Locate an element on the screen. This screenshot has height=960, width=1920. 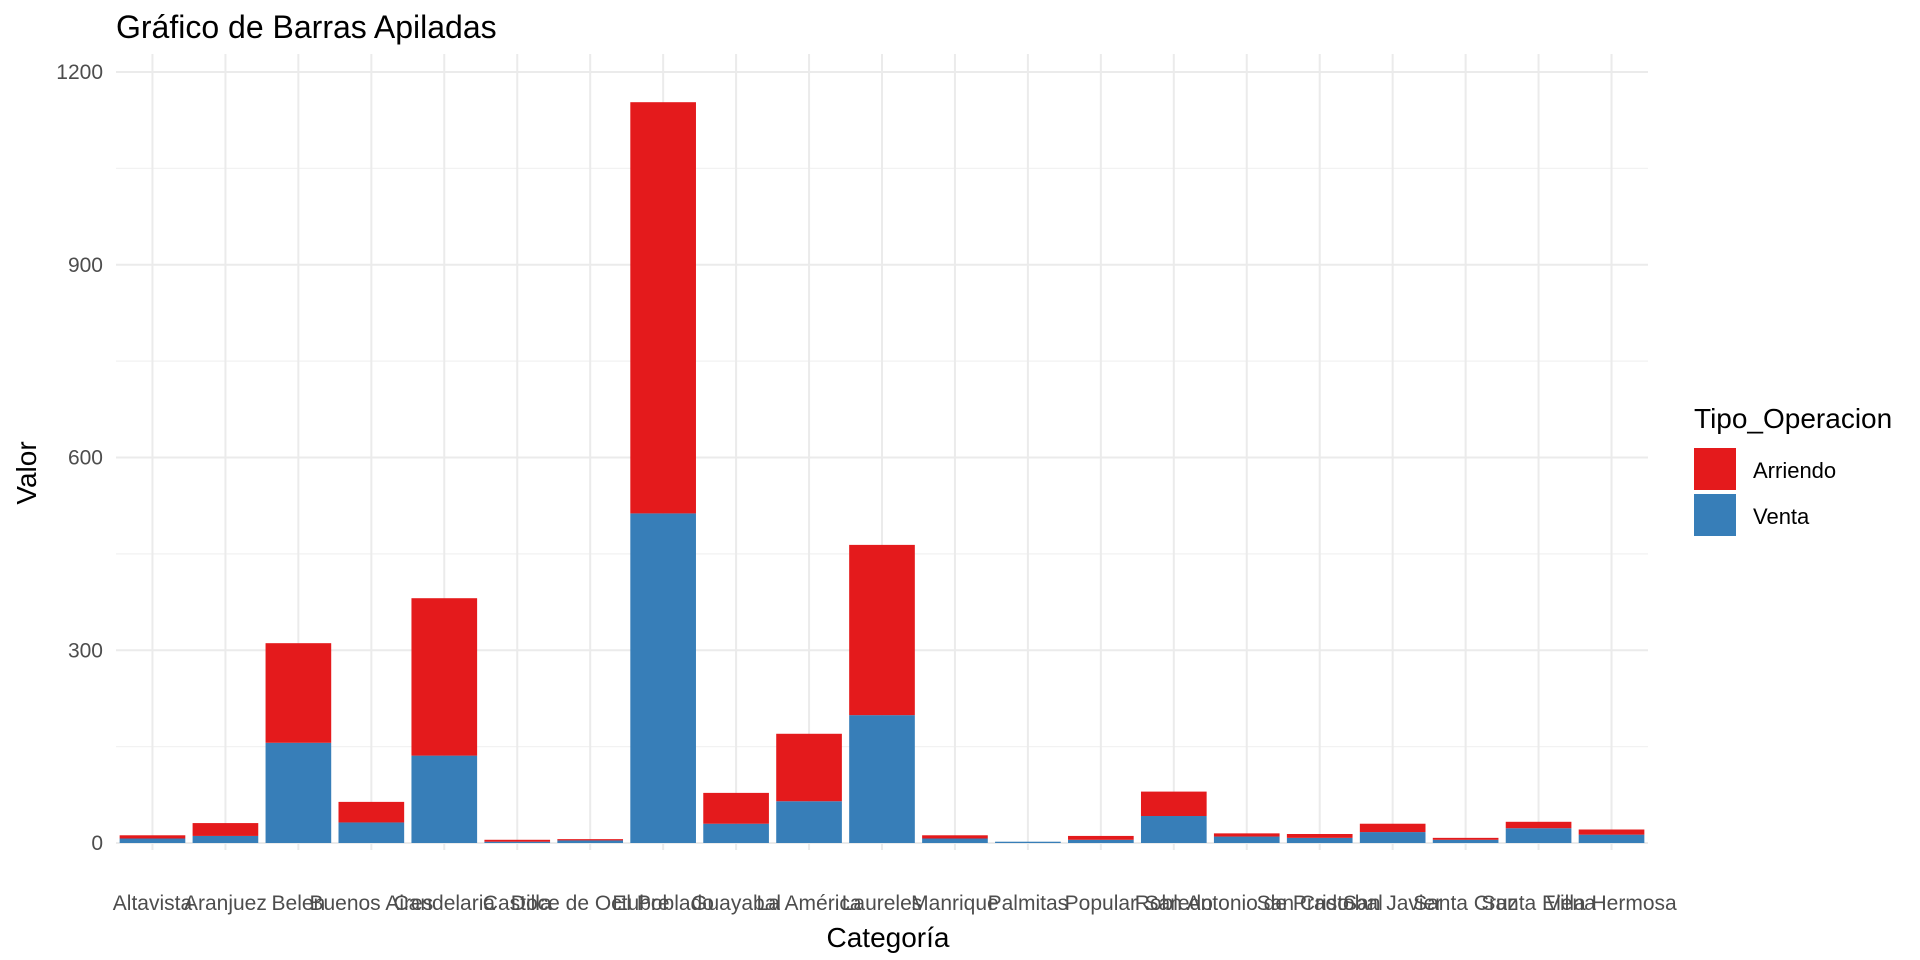
legend-swatch-arriendo is located at coordinates (1715, 469).